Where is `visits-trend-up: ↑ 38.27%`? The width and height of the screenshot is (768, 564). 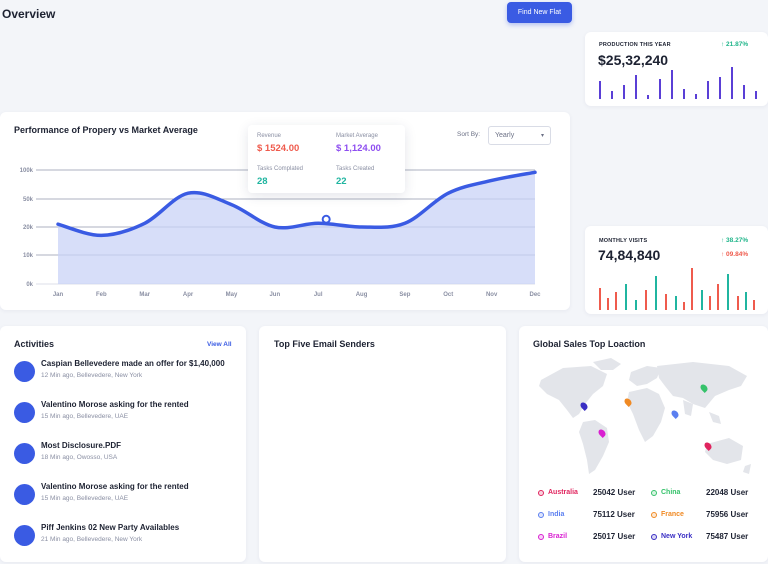
visits-trend-up: ↑ 38.27% is located at coordinates (735, 240).